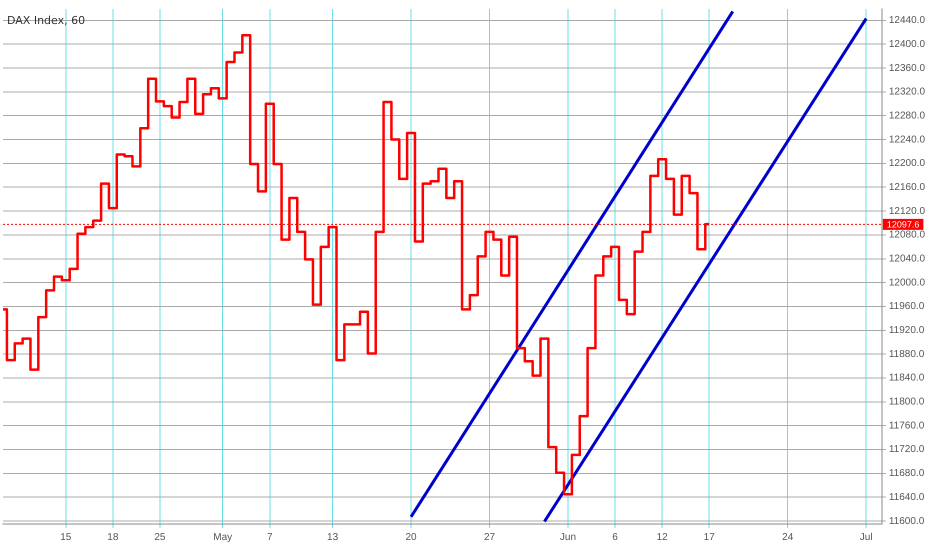  What do you see at coordinates (907, 164) in the screenshot?
I see `y-tick-label: 12200.0` at bounding box center [907, 164].